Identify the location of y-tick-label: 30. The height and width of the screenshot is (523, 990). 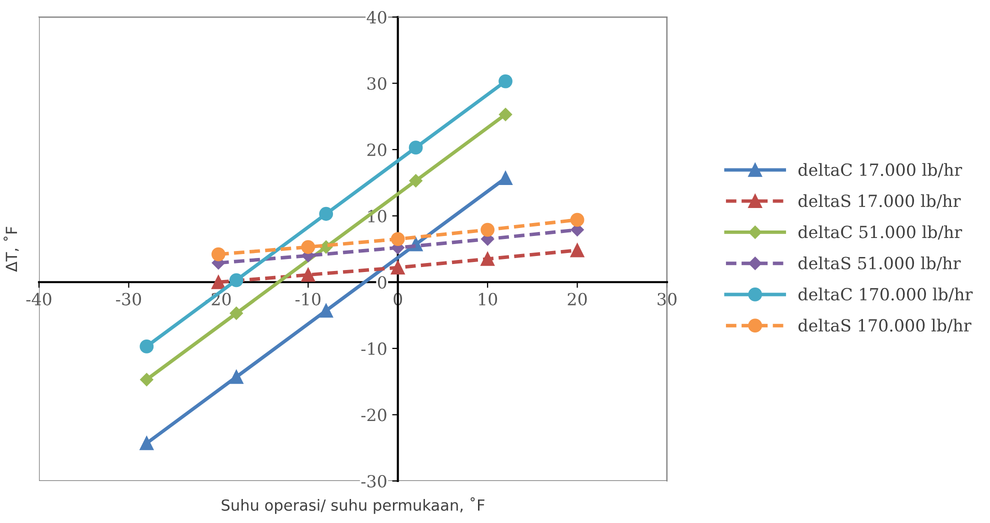
(377, 83).